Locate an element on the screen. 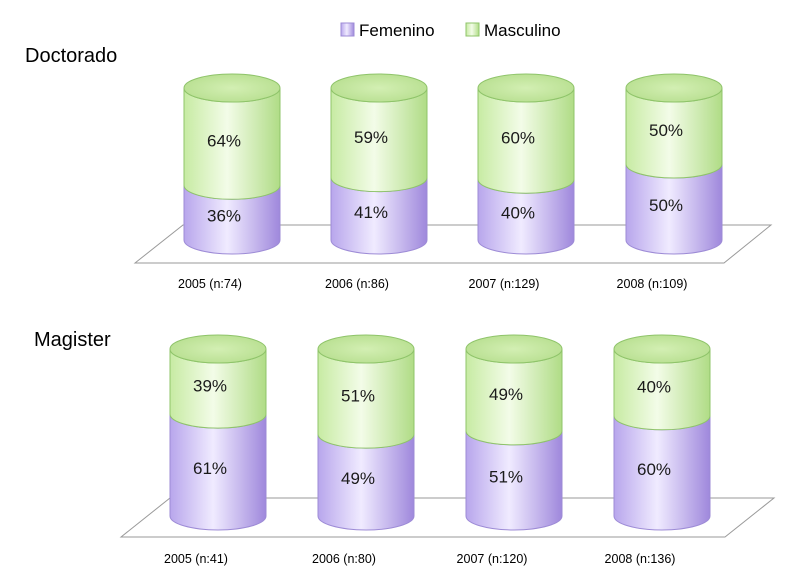 The image size is (800, 585). data-label-female: 60% is located at coordinates (654, 469).